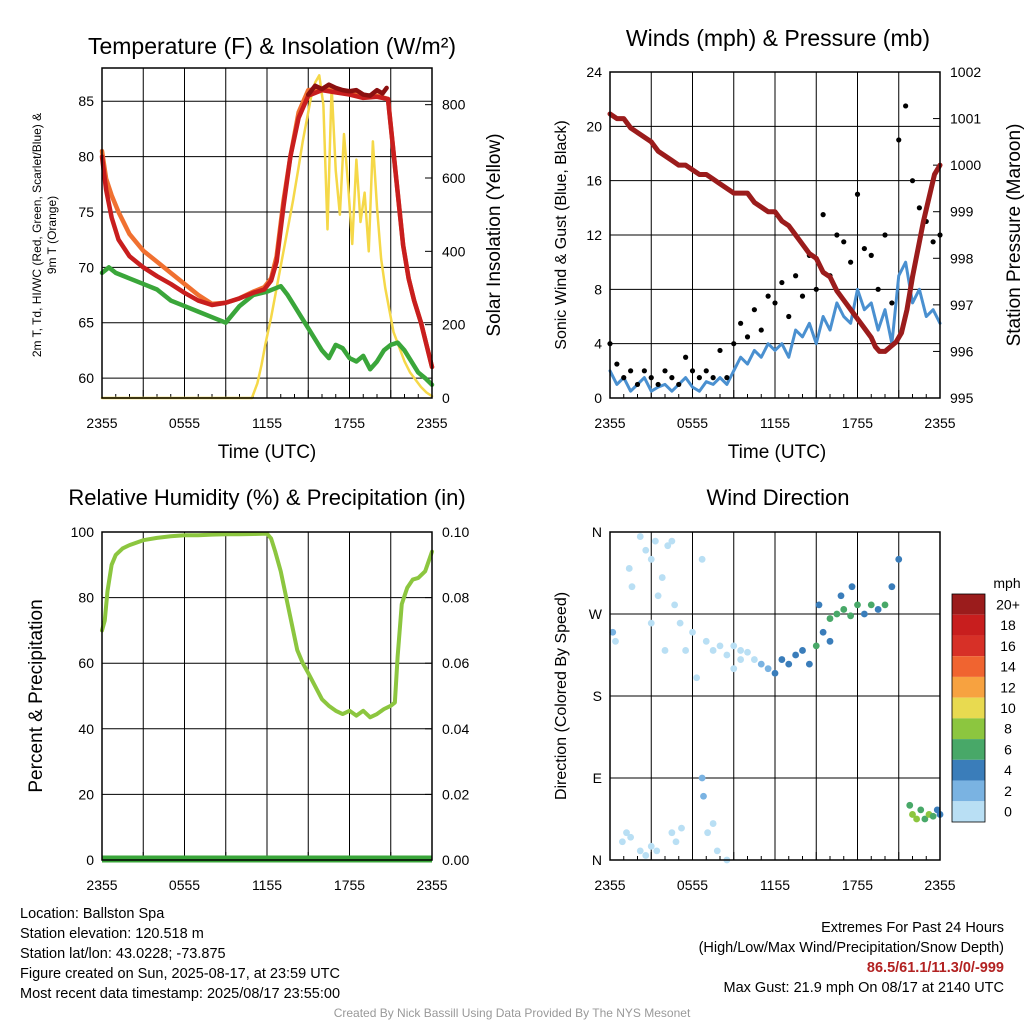 This screenshot has width=1024, height=1024. I want to click on y-tick-label: 8, so click(598, 289).